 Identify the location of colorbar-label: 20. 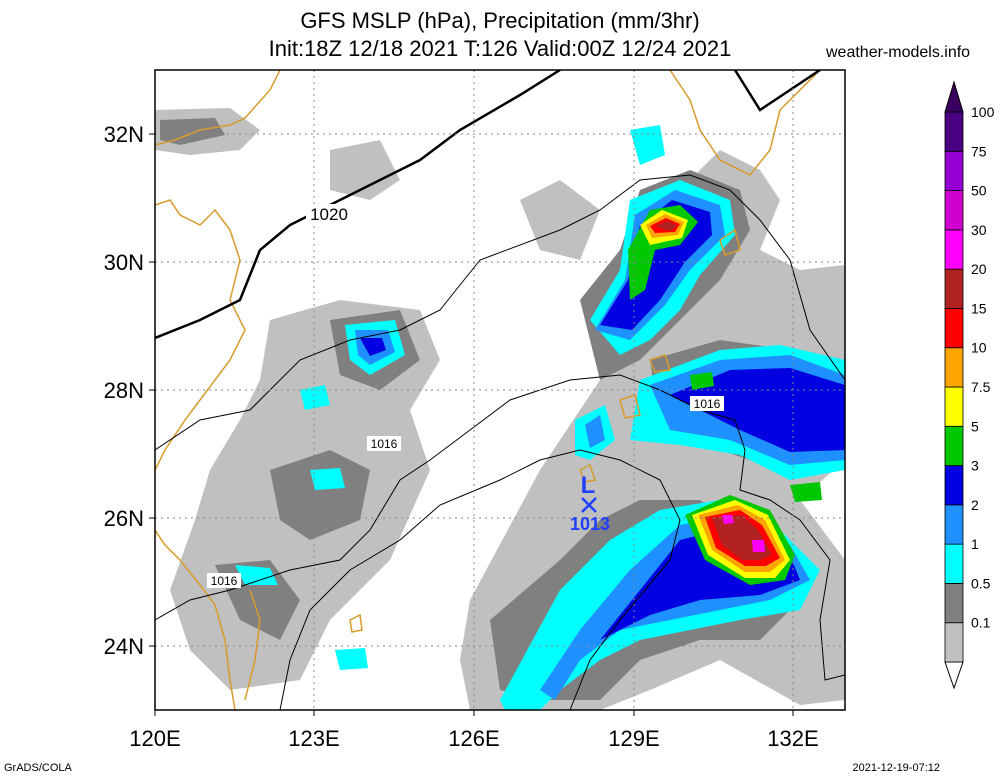
(979, 269).